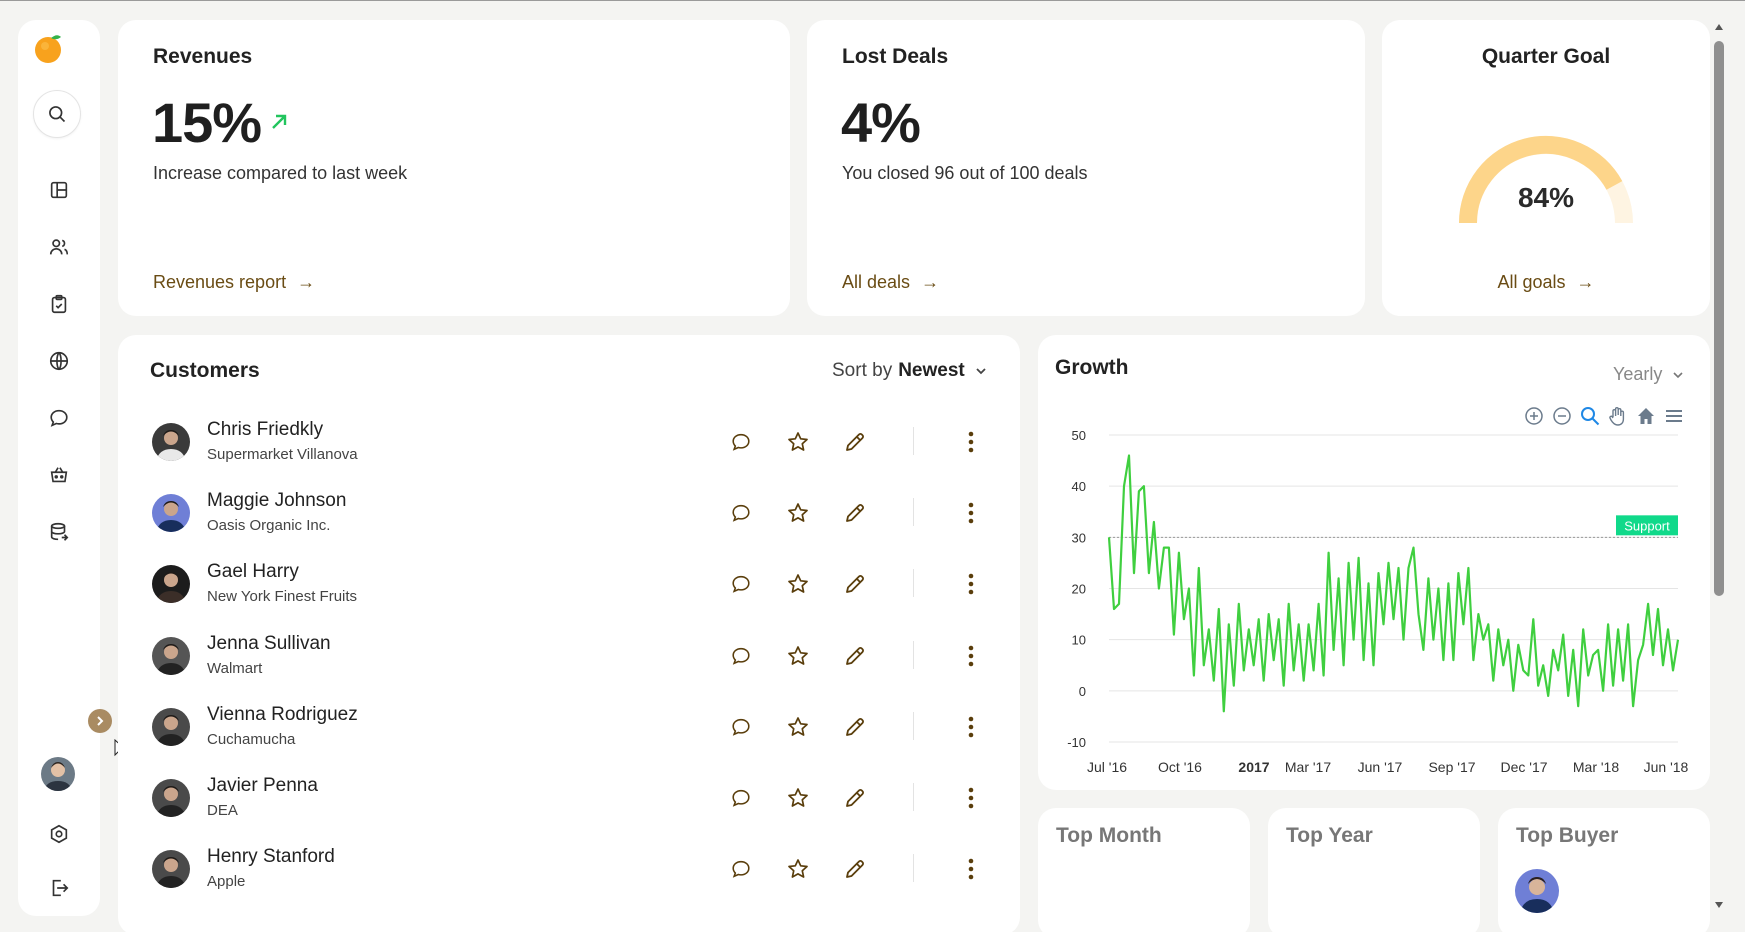 The image size is (1745, 932). I want to click on search-button, so click(57, 114).